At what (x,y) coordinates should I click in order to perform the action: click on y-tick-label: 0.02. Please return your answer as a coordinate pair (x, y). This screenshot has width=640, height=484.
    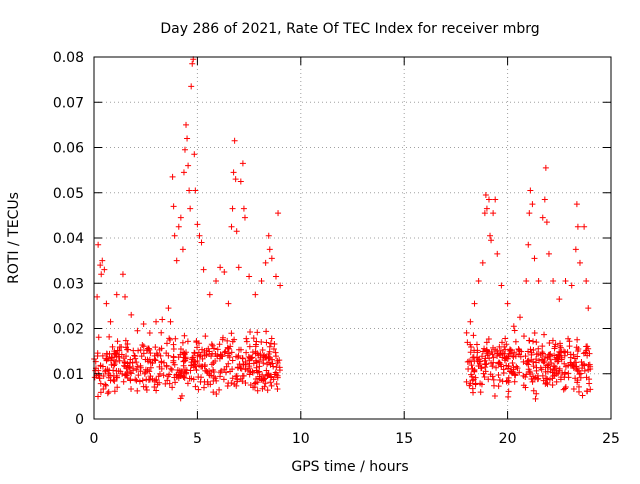
    Looking at the image, I should click on (68, 330).